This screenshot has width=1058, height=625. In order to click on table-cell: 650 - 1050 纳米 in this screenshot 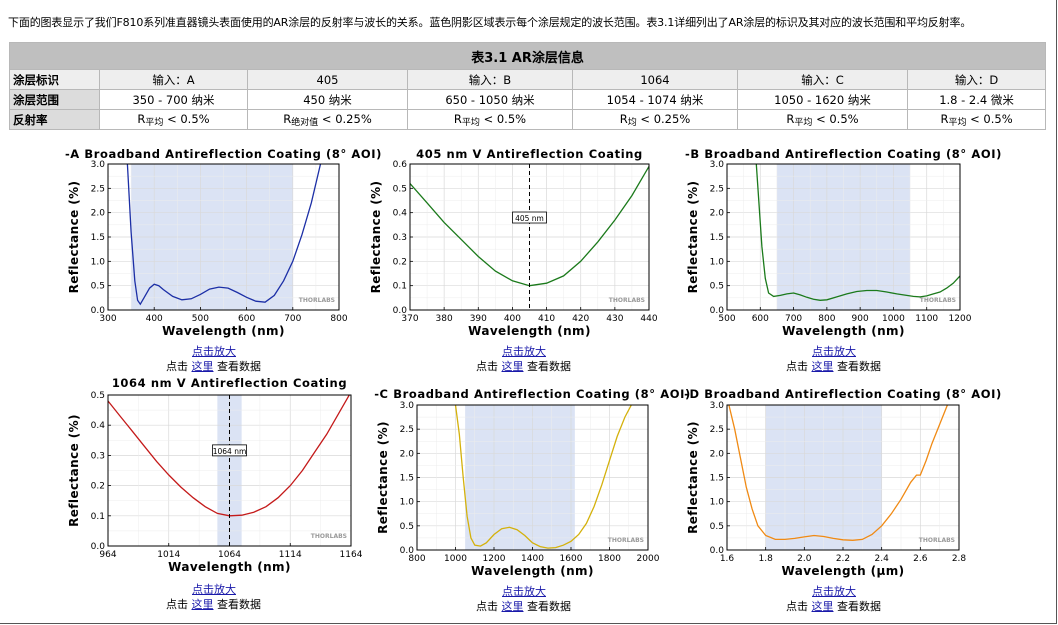, I will do `click(490, 99)`.